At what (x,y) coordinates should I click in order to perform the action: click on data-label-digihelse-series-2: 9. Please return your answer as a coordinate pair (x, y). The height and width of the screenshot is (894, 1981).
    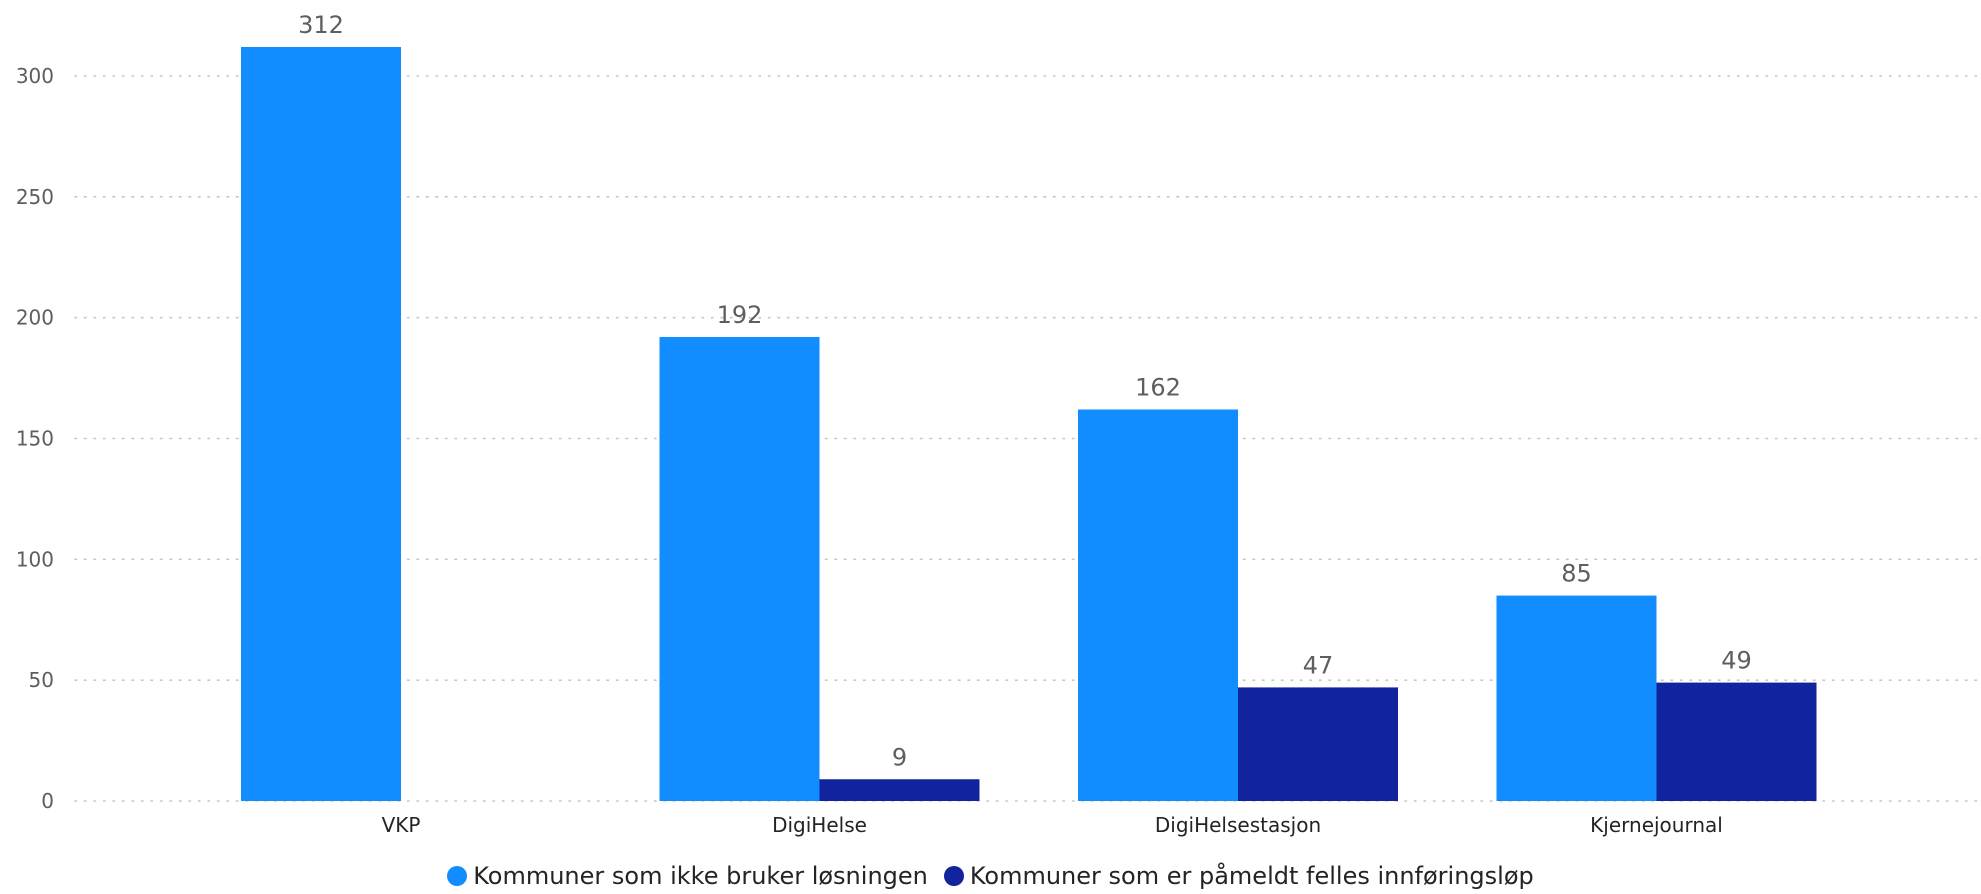
    Looking at the image, I should click on (899, 757).